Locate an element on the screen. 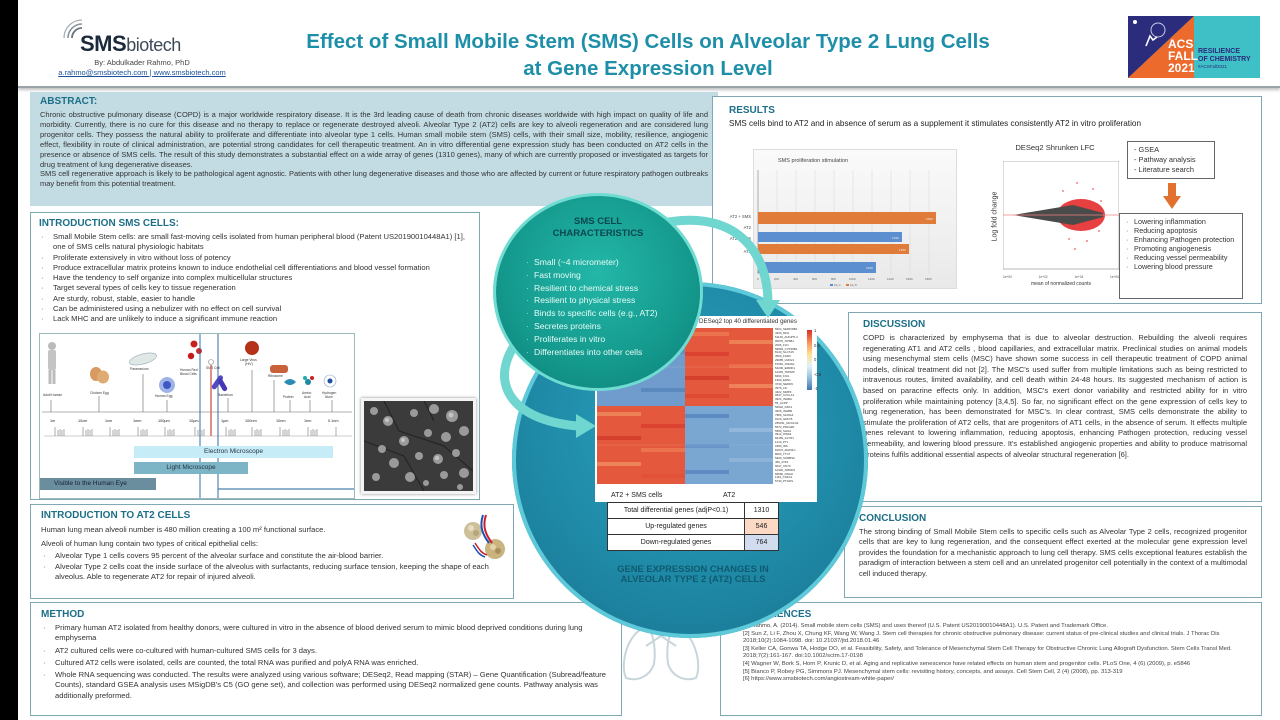  svg-text: Paramecium is located at coordinates (139, 369).